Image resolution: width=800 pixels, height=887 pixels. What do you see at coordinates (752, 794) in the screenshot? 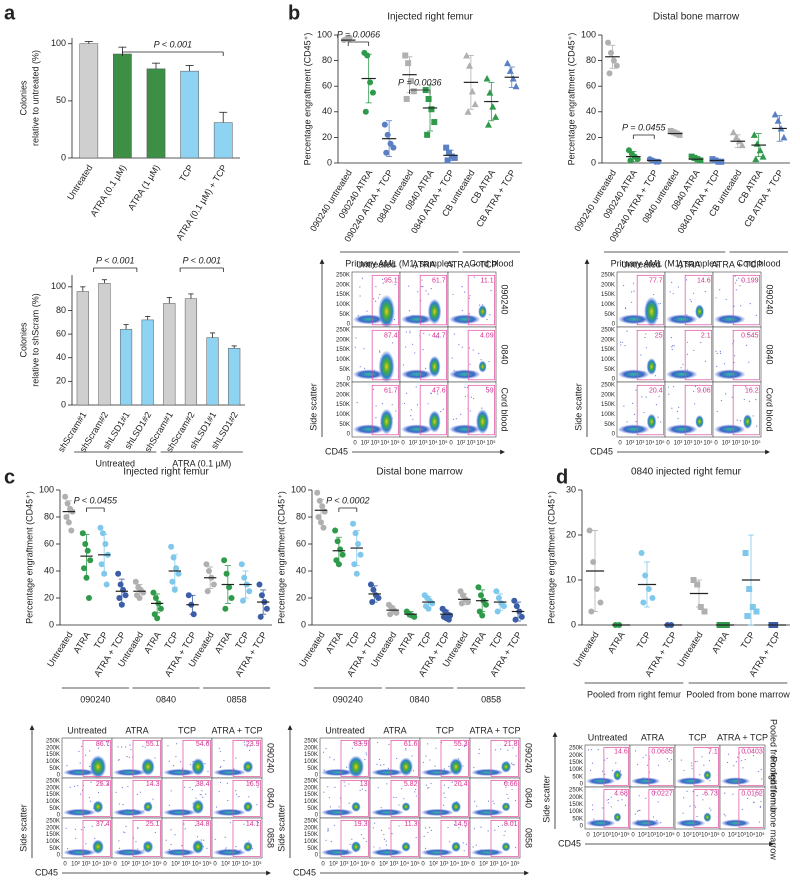
I see `gate-percentage: 0.0162` at bounding box center [752, 794].